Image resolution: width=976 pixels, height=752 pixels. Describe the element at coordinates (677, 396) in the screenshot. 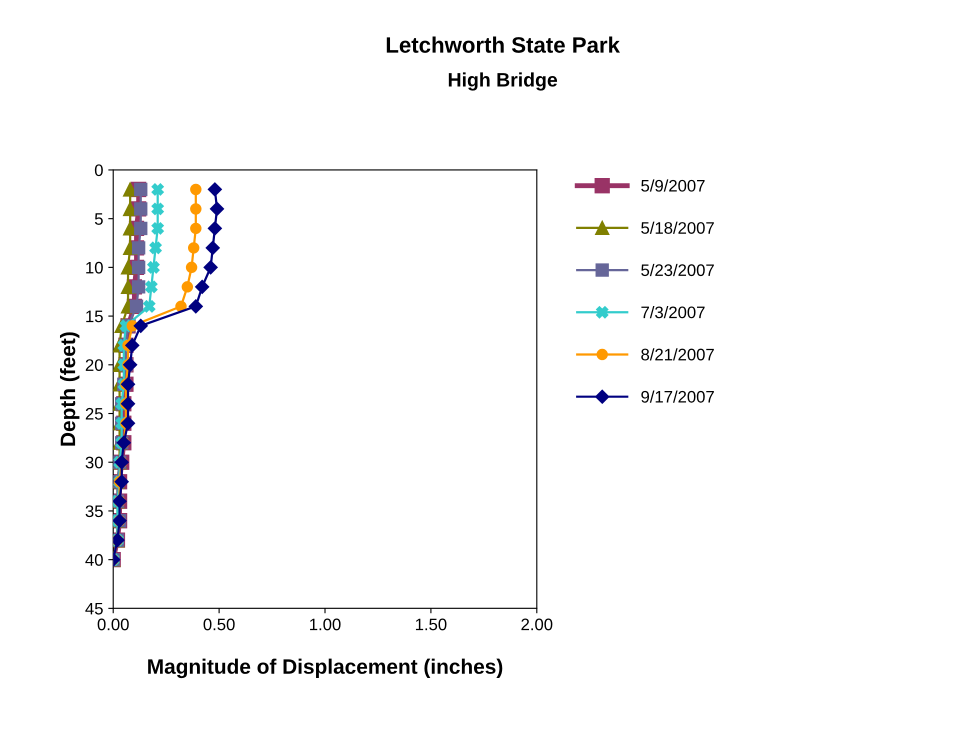

I see `legend-label: 9/17/2007` at that location.